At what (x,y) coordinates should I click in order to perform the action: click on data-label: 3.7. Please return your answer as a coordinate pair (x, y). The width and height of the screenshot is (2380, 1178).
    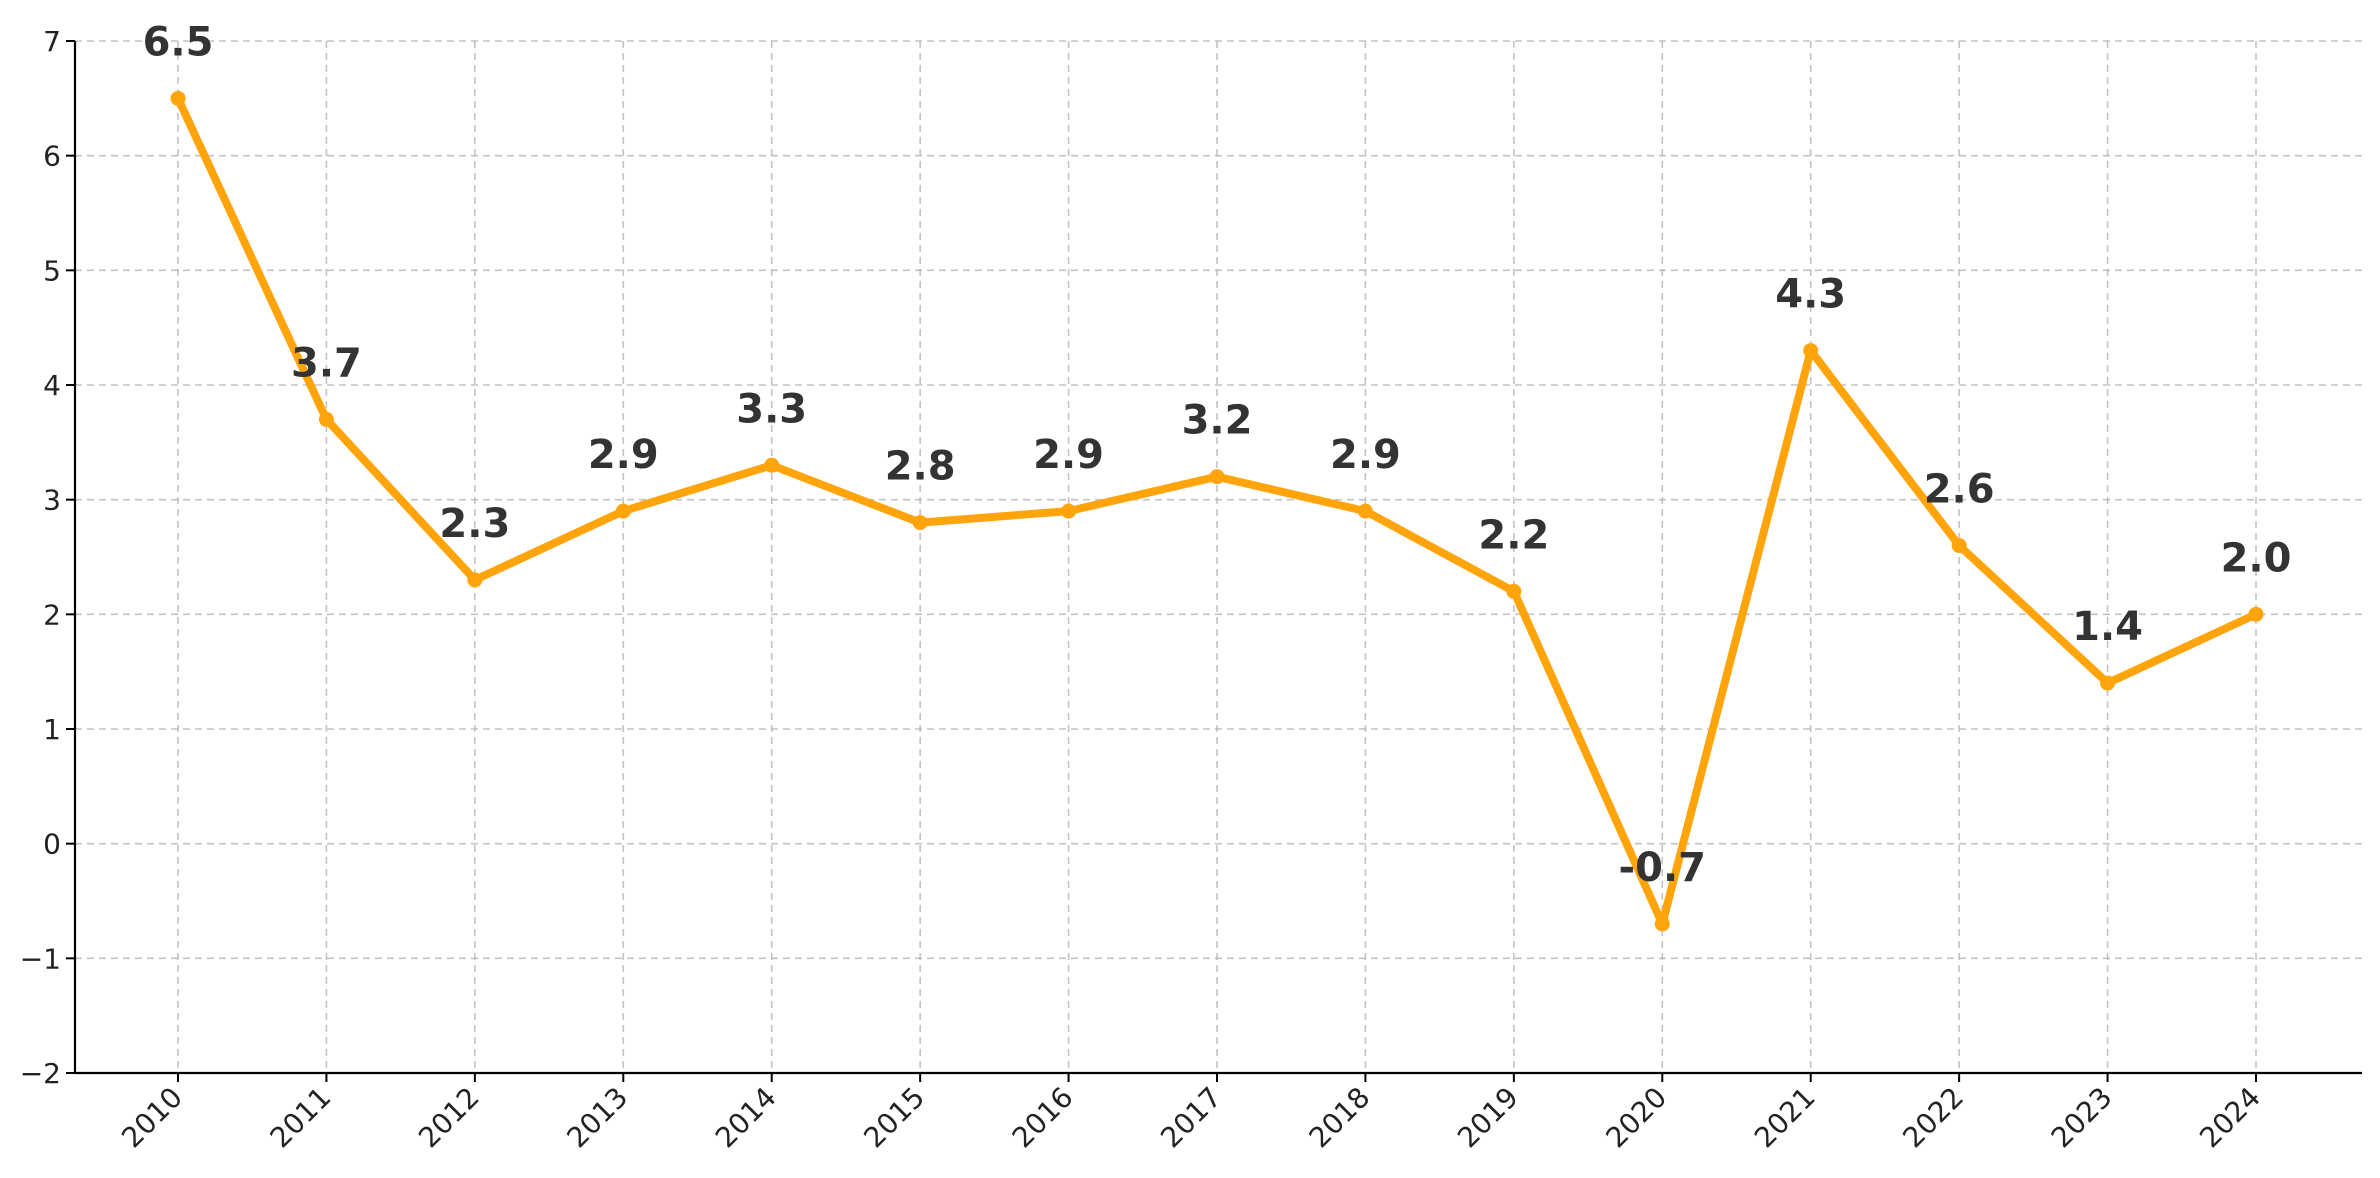
    Looking at the image, I should click on (326, 363).